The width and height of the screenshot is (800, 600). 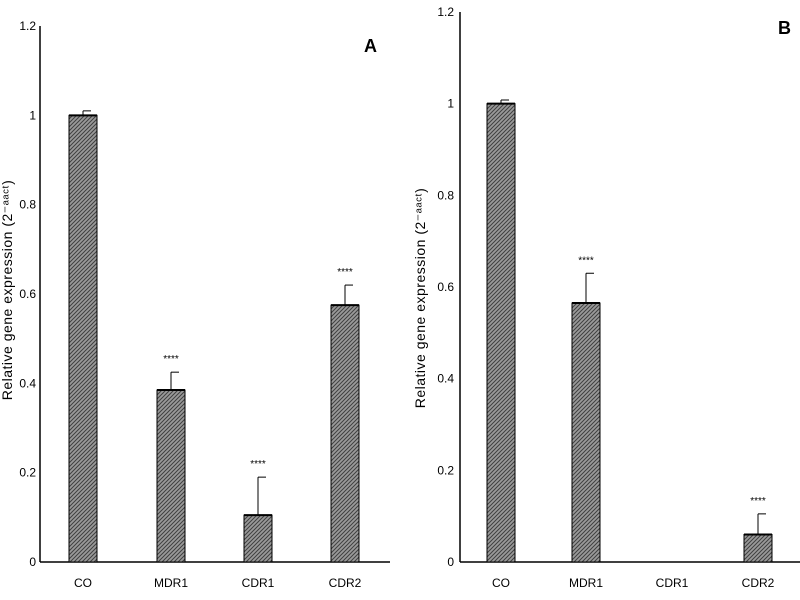 I want to click on panel-a-y-tick-label: 0.4, so click(x=27, y=383).